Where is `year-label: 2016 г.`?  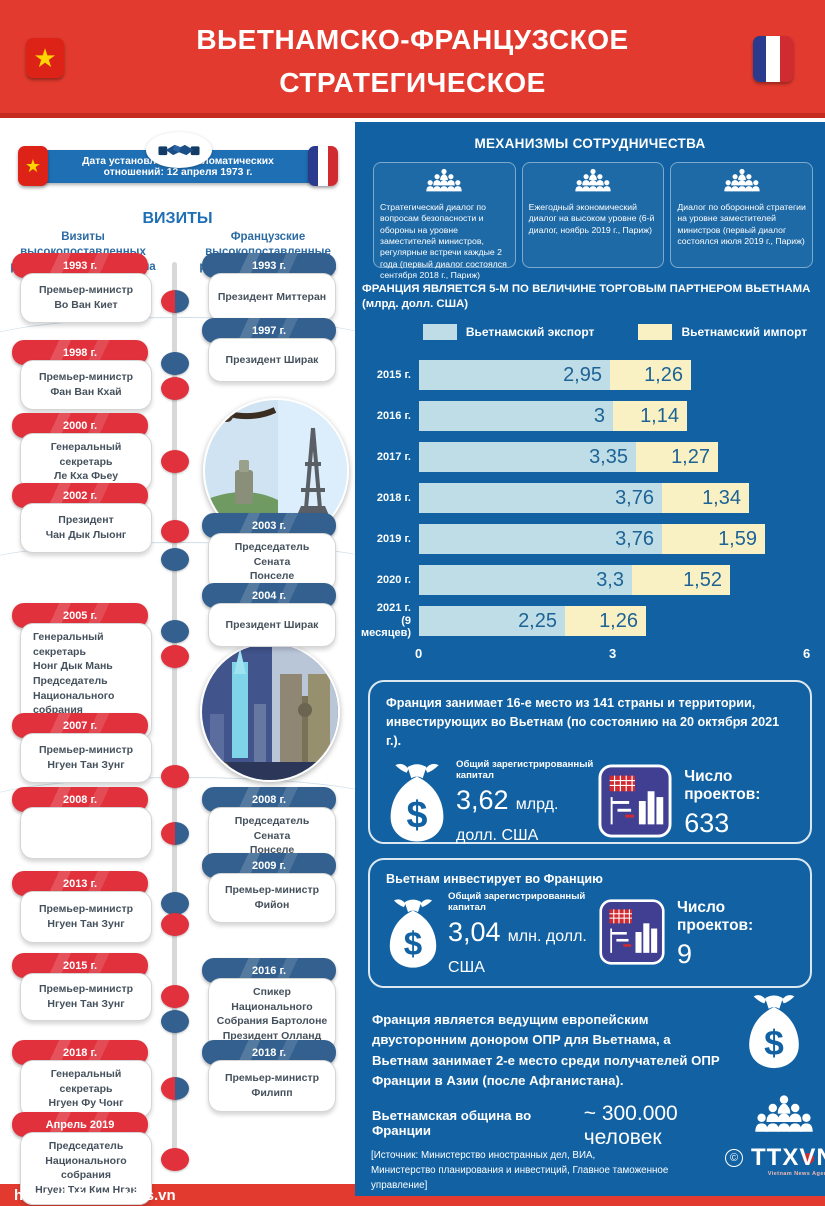 year-label: 2016 г. is located at coordinates (393, 415).